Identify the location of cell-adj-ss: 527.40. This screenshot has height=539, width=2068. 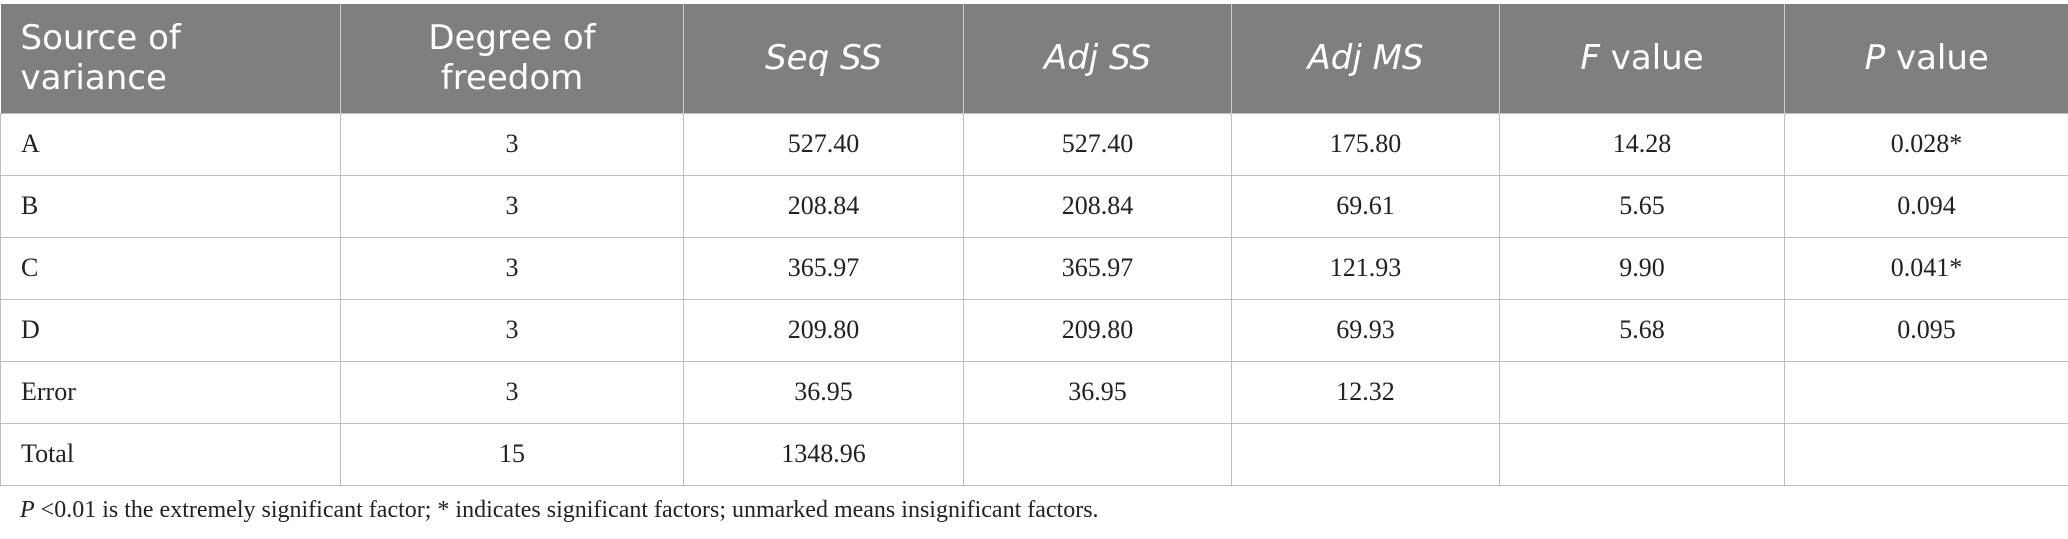
(1097, 144).